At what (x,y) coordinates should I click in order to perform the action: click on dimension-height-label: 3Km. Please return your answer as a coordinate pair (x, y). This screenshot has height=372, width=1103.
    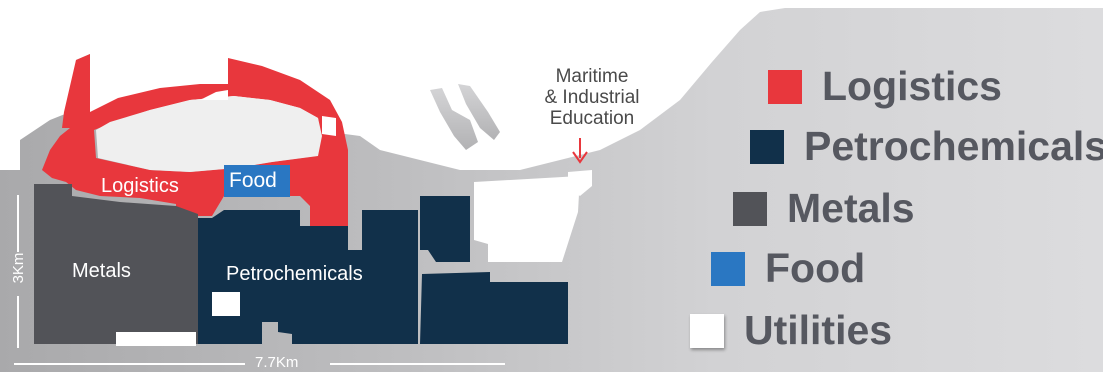
    Looking at the image, I should click on (18, 268).